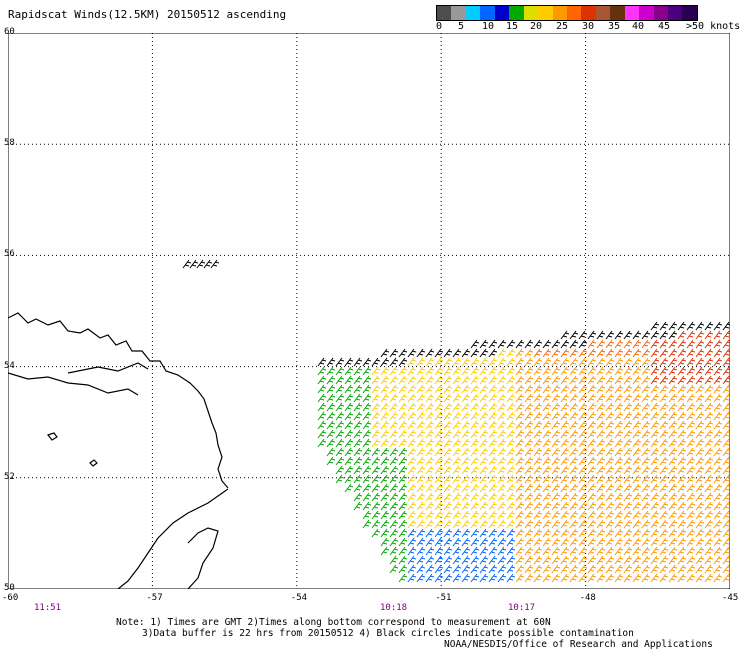 Image resolution: width=740 pixels, height=650 pixels. I want to click on lake-melville, so click(108, 368).